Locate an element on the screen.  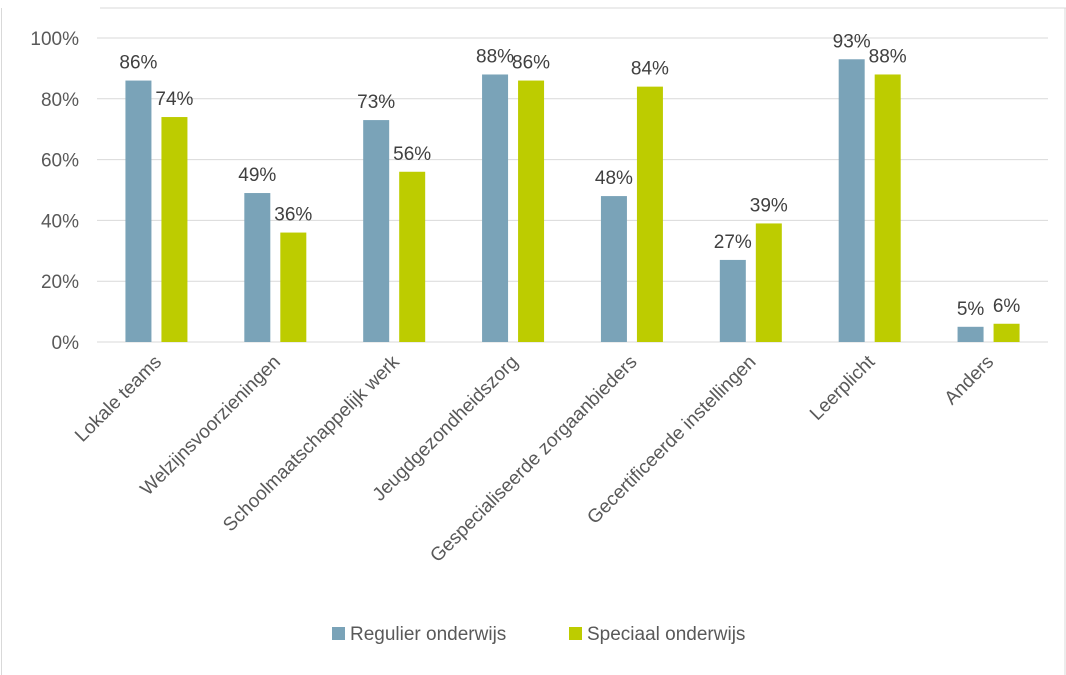
legend: Regulier onderwijs Speciaal onderwijs is located at coordinates (538, 634).